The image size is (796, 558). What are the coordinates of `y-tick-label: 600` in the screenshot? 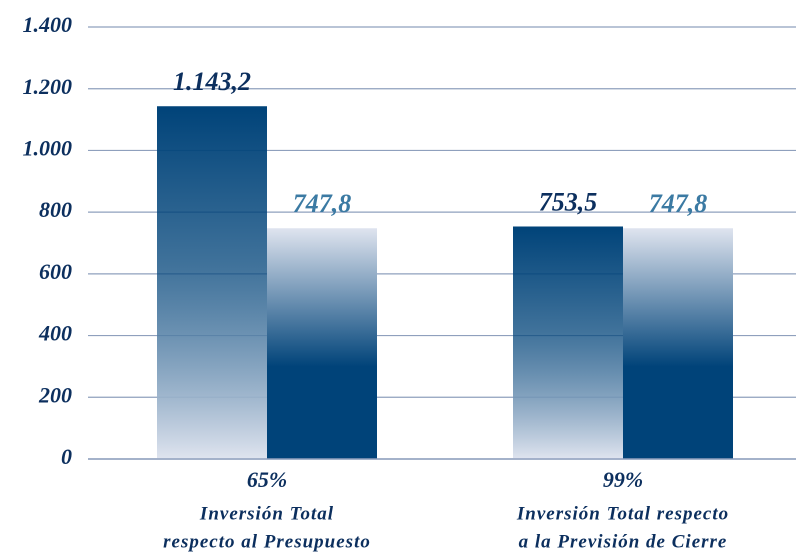 It's located at (55, 271).